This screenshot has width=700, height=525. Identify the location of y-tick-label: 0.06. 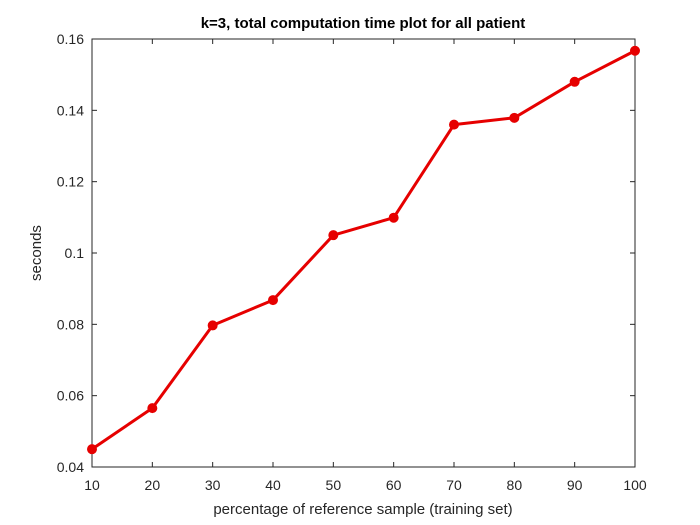
(70, 396).